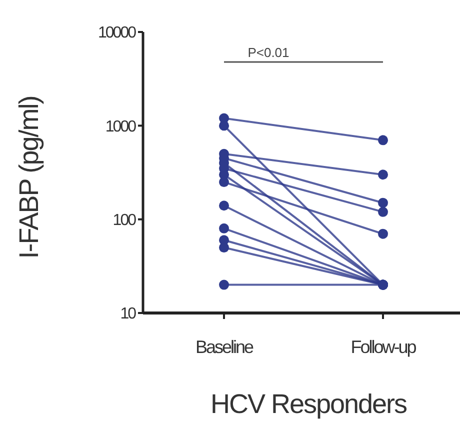 The height and width of the screenshot is (434, 460). What do you see at coordinates (383, 347) in the screenshot?
I see `x-tick-label: Follow-up` at bounding box center [383, 347].